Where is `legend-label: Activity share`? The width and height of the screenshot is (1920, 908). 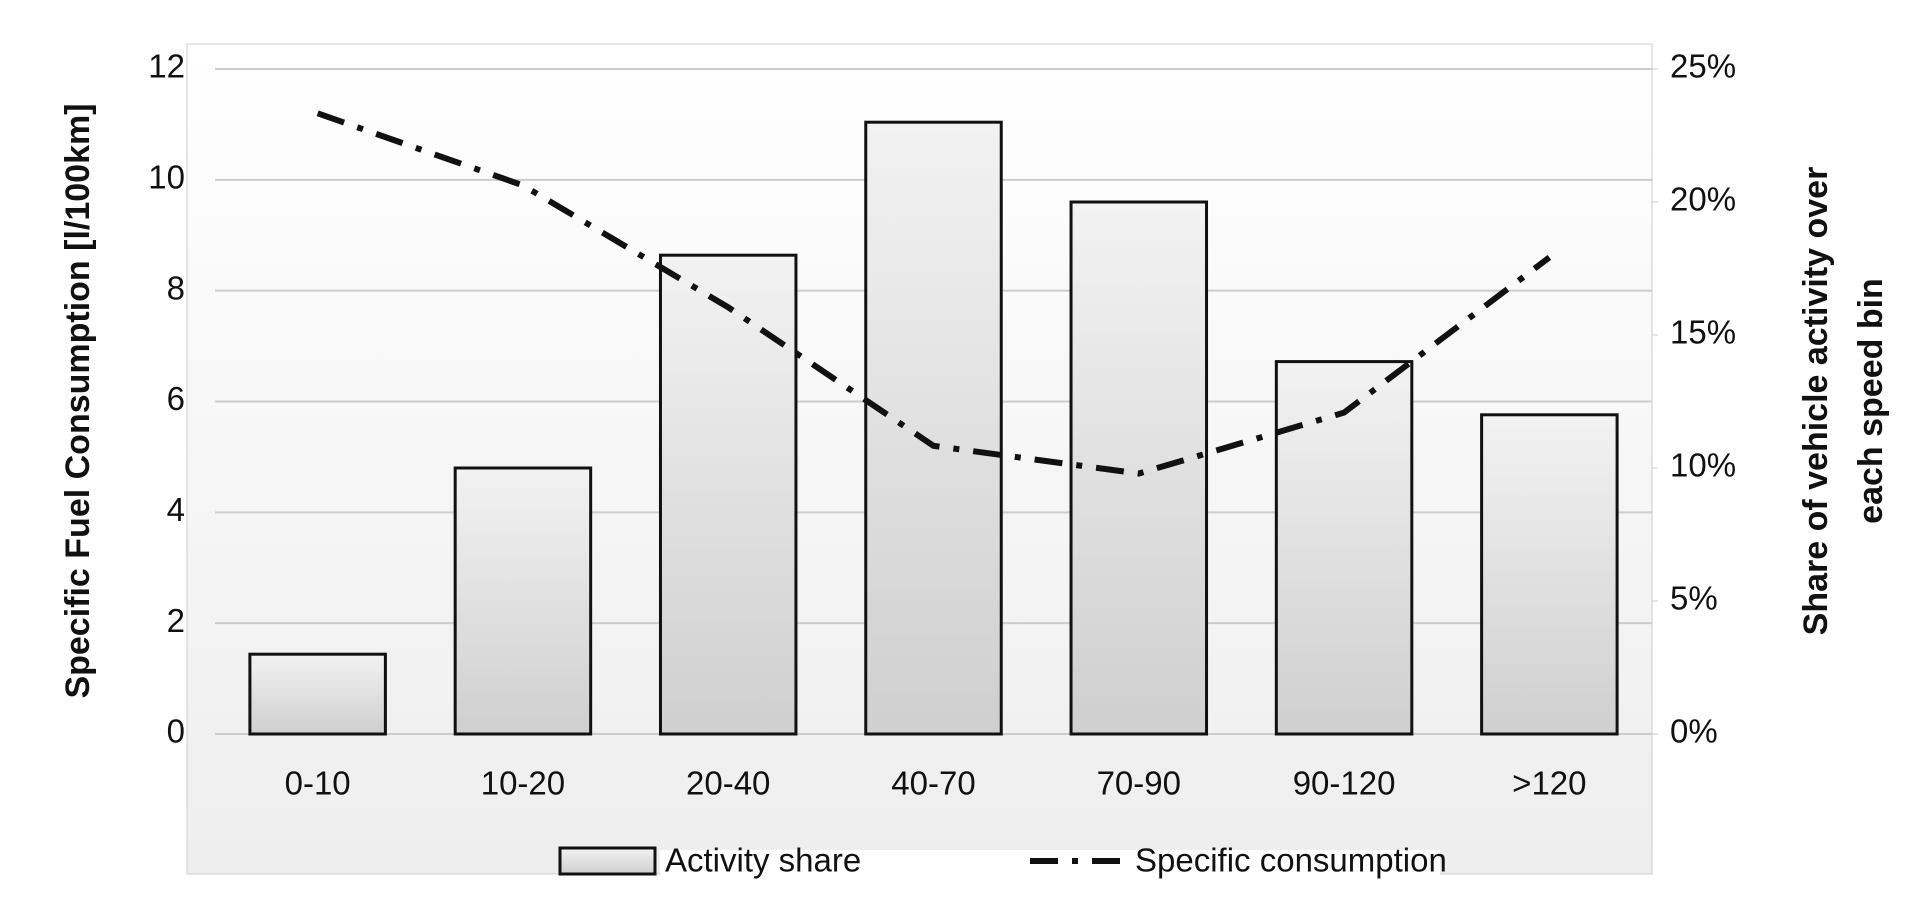
legend-label: Activity share is located at coordinates (763, 860).